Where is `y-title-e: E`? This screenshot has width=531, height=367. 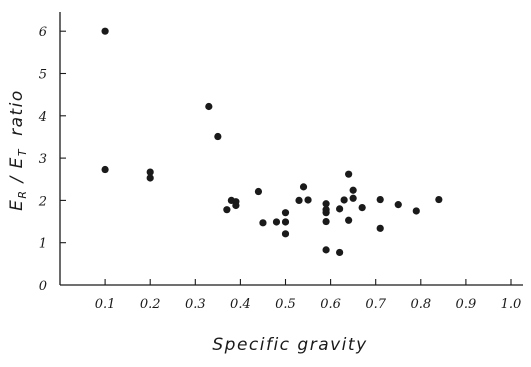
y-title-e: E is located at coordinates (17, 205).